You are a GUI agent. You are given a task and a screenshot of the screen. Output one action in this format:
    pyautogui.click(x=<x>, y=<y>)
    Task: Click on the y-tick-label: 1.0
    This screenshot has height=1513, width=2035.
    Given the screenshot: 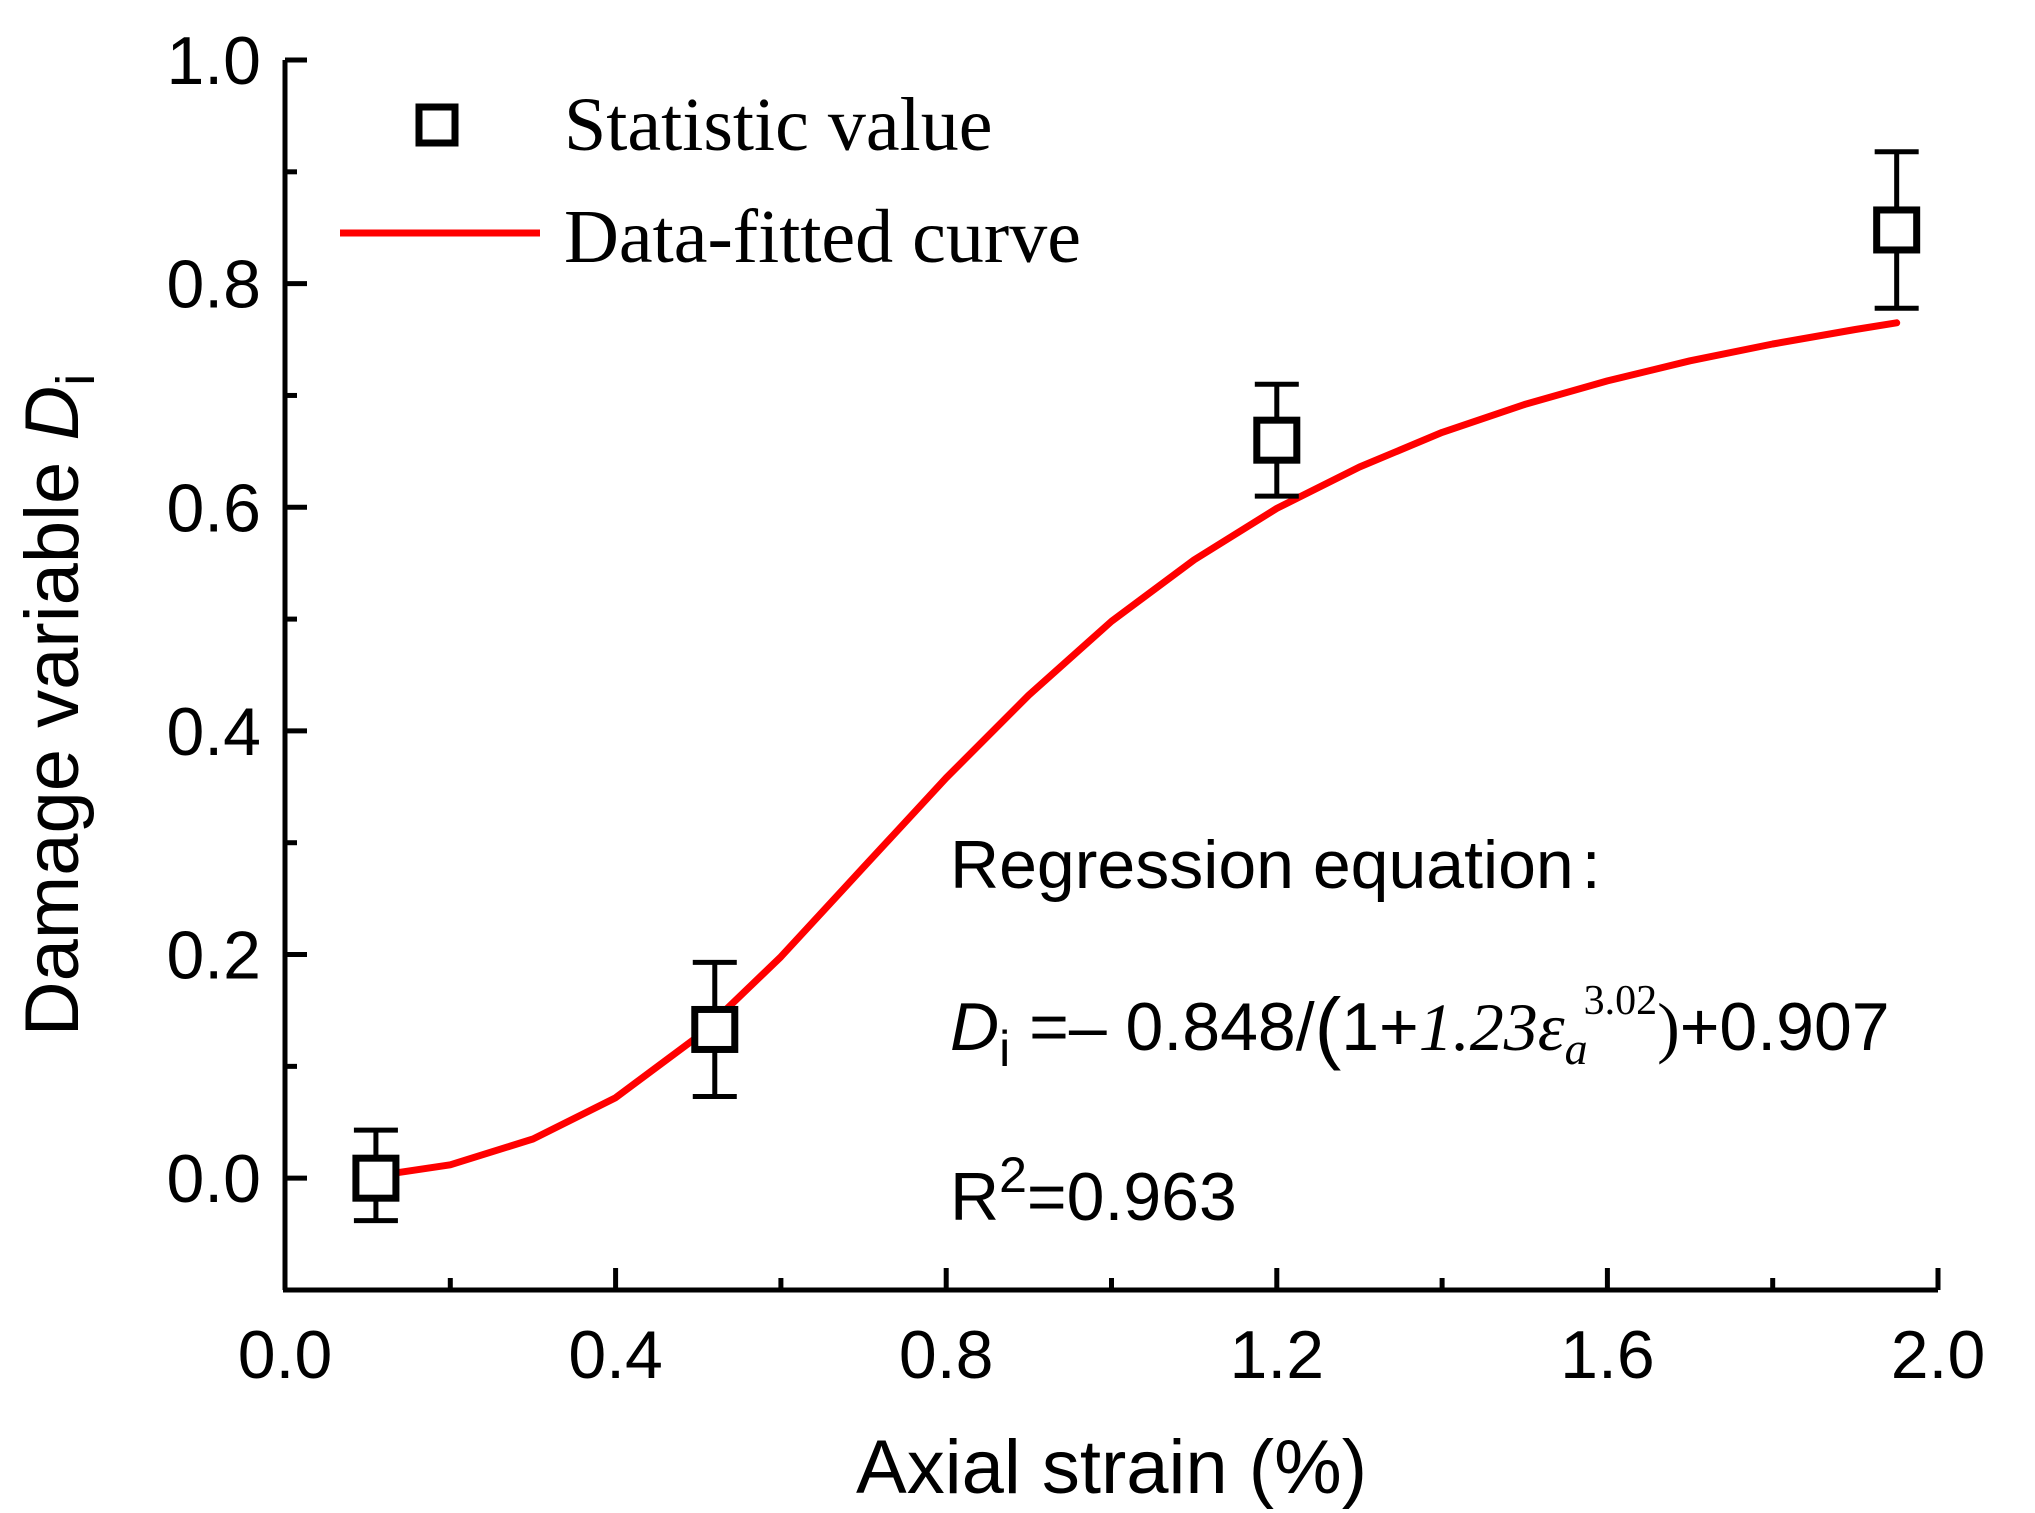 What is the action you would take?
    pyautogui.click(x=213, y=61)
    